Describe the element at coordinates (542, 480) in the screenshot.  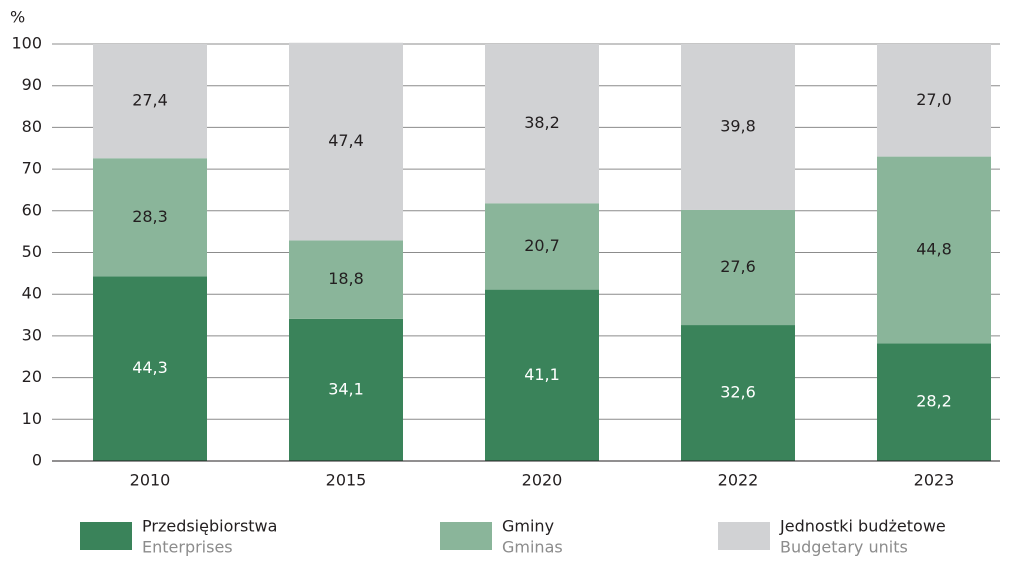
I see `x-tick-label: 2020` at that location.